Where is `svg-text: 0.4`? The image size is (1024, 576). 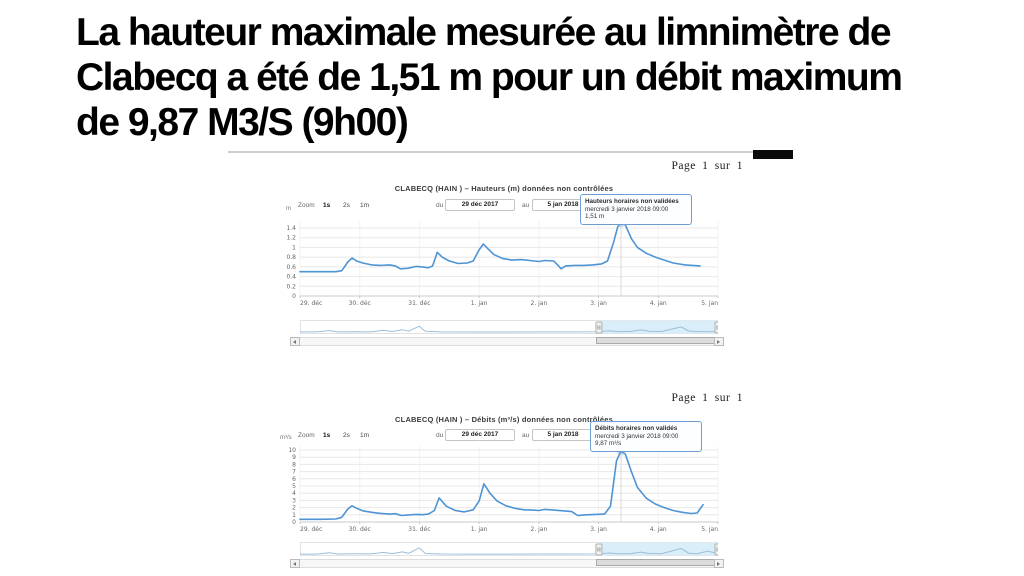
svg-text: 0.4 is located at coordinates (291, 277).